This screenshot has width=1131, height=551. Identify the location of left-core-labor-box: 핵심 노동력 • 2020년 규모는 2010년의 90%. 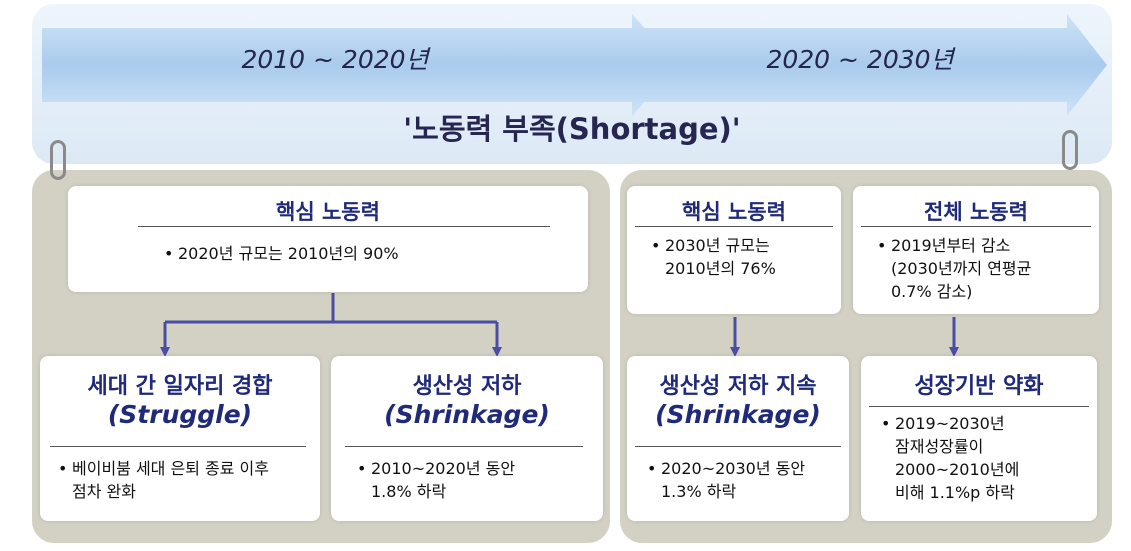
(328, 239).